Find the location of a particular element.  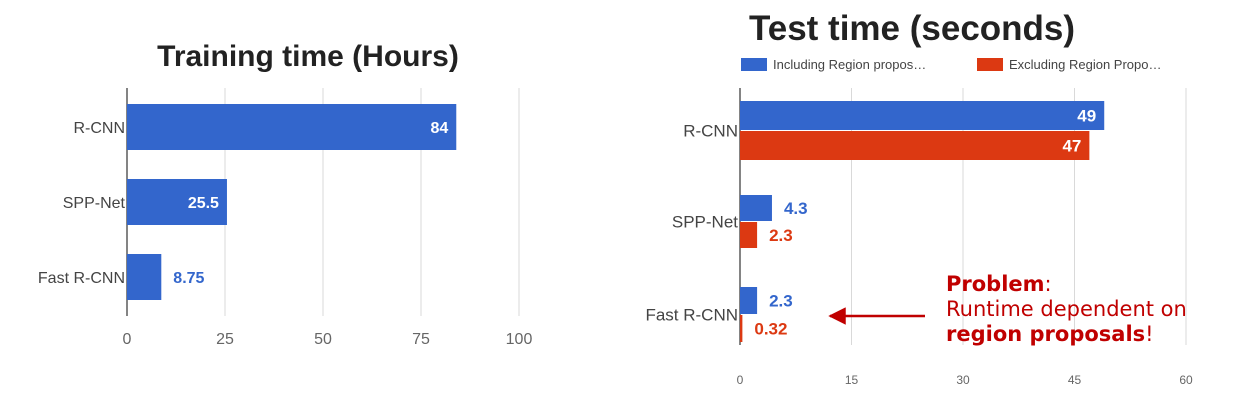

x-tick-labels: 0 25 50 75 100 is located at coordinates (328, 339).